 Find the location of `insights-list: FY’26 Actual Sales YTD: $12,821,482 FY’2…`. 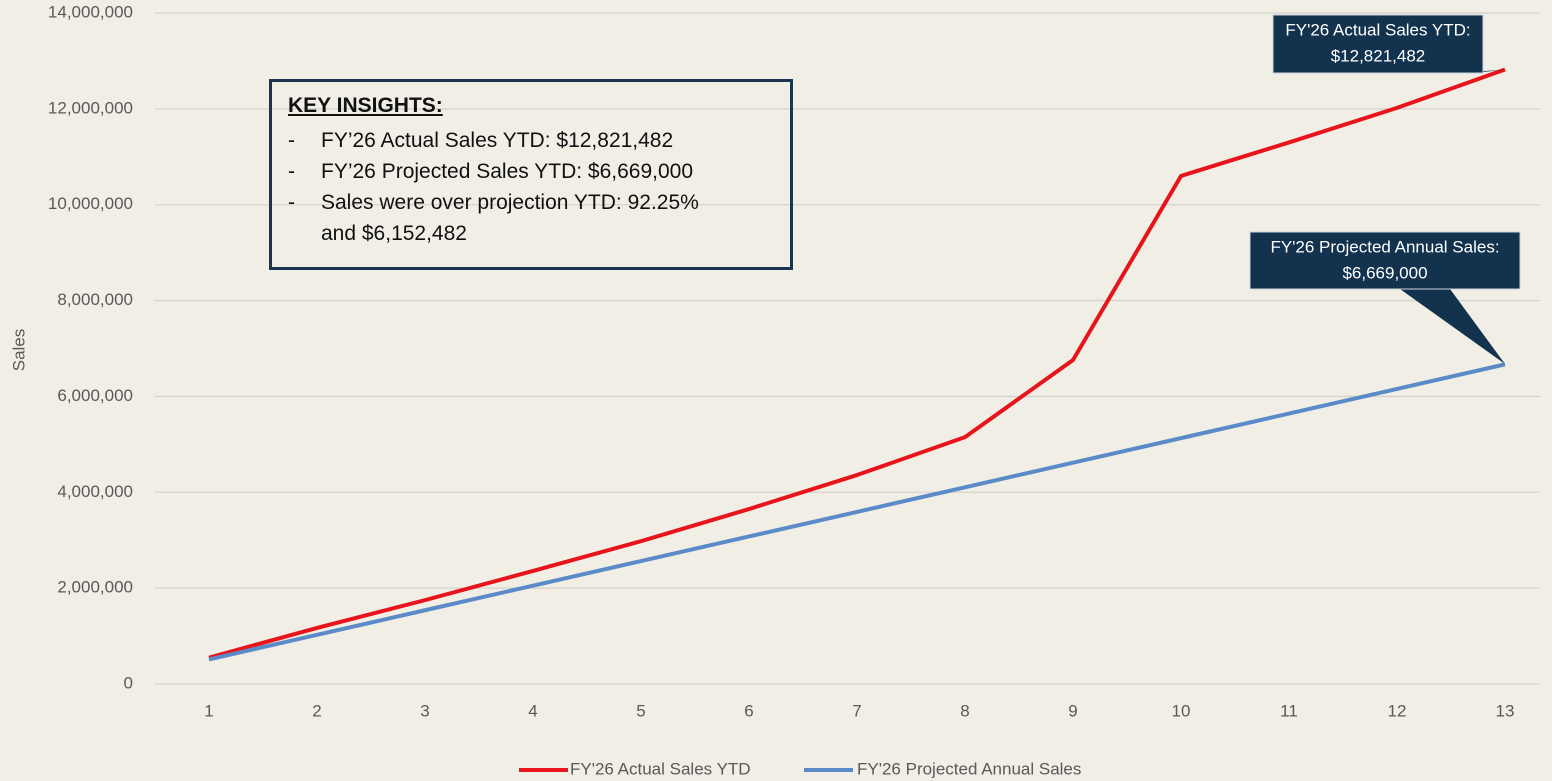

insights-list: FY’26 Actual Sales YTD: $12,821,482 FY’2… is located at coordinates (508, 187).